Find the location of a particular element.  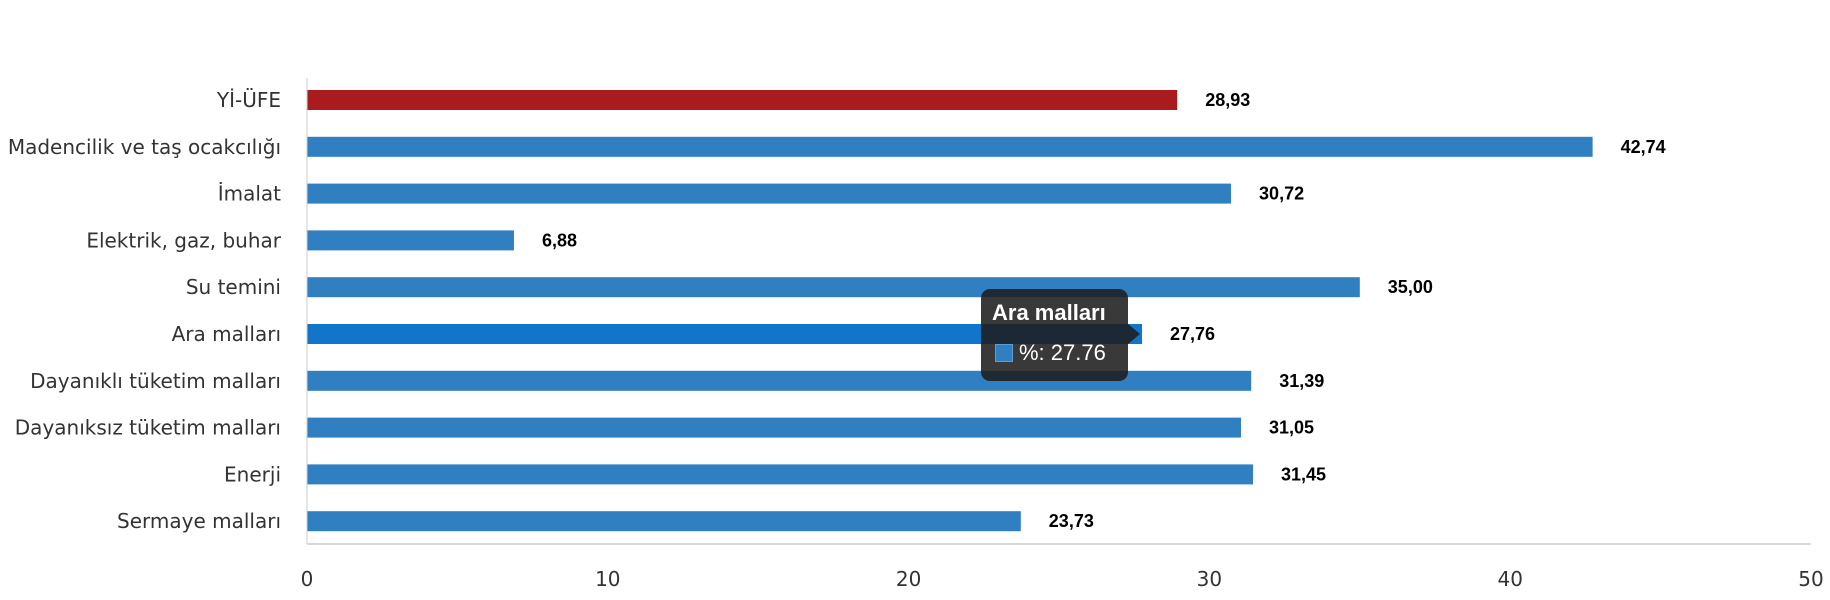

data-label: 31,05 is located at coordinates (1291, 428).